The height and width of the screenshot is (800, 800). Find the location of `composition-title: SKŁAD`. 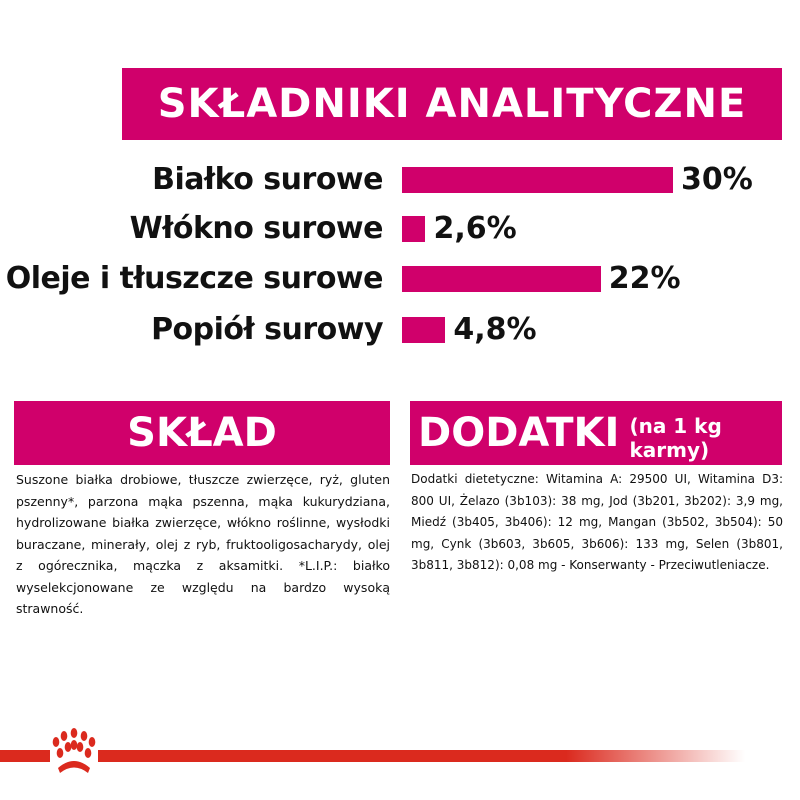

composition-title: SKŁAD is located at coordinates (202, 433).